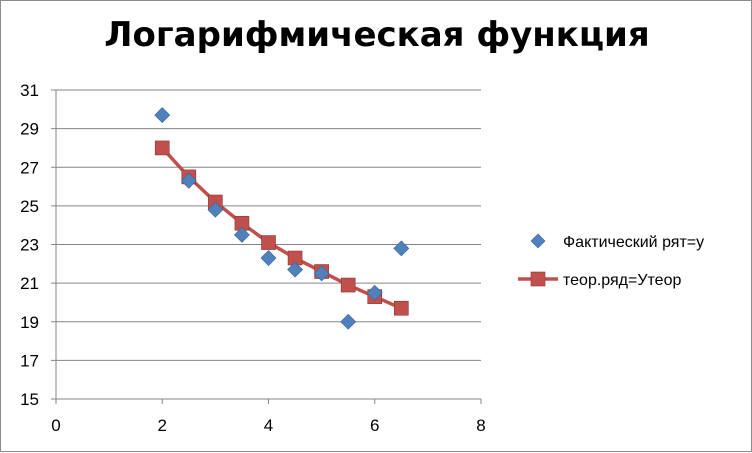 The height and width of the screenshot is (453, 752). I want to click on legend-marker-actual, so click(538, 241).